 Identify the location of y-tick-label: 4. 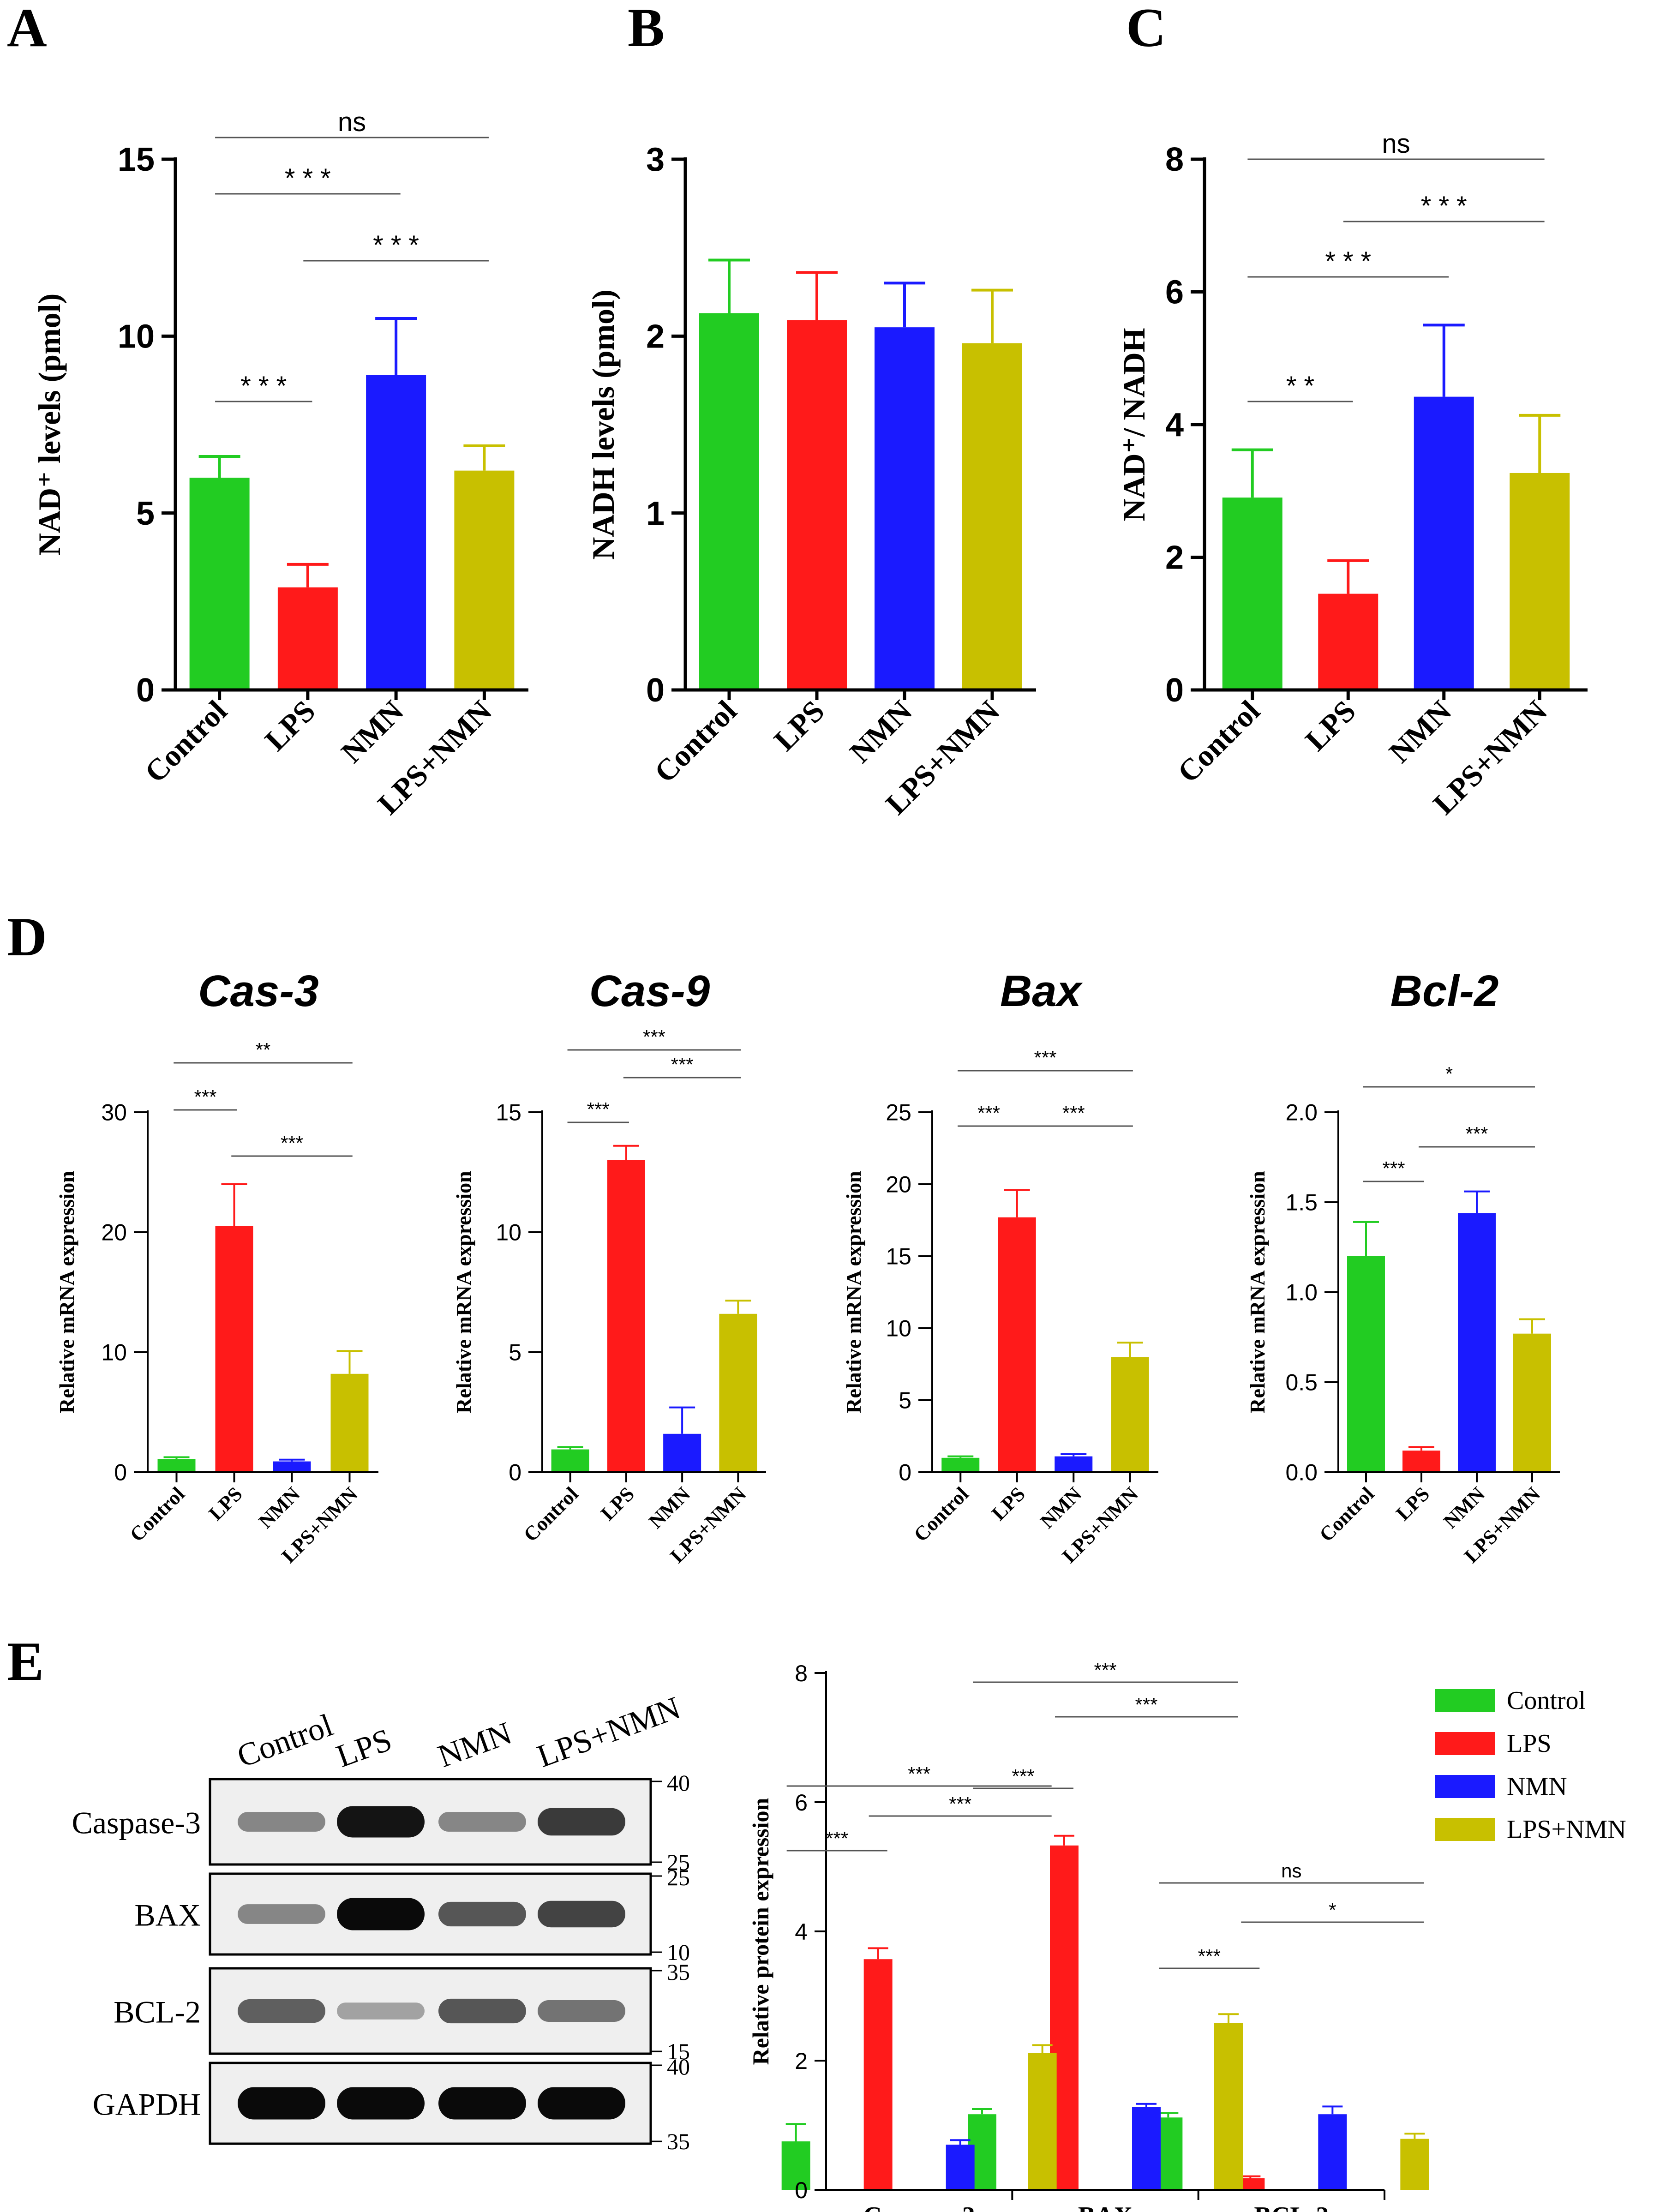
(801, 1932).